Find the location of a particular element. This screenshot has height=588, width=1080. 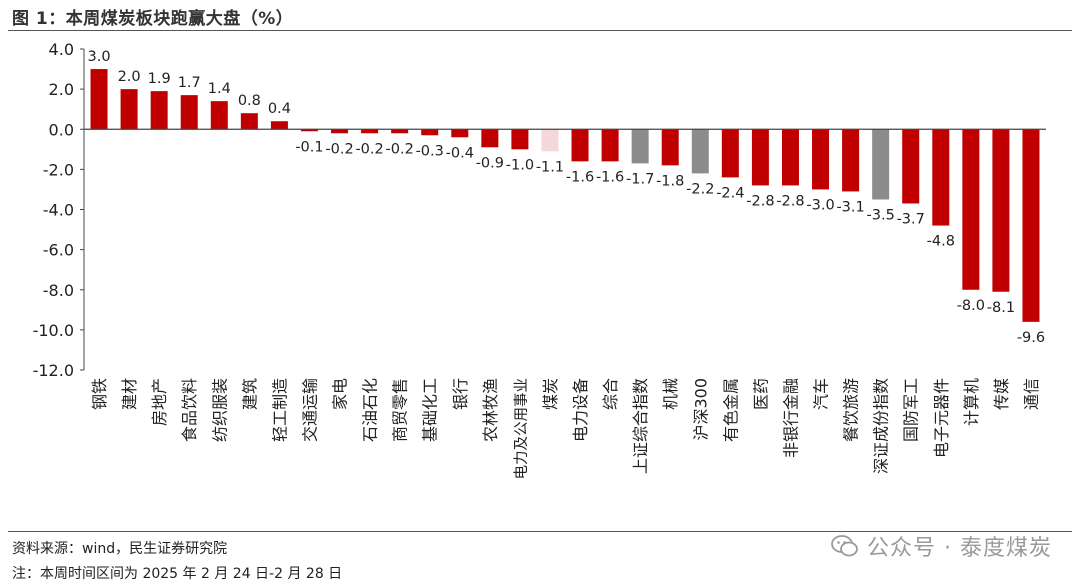

category-label: 农林牧渔 is located at coordinates (490, 410).